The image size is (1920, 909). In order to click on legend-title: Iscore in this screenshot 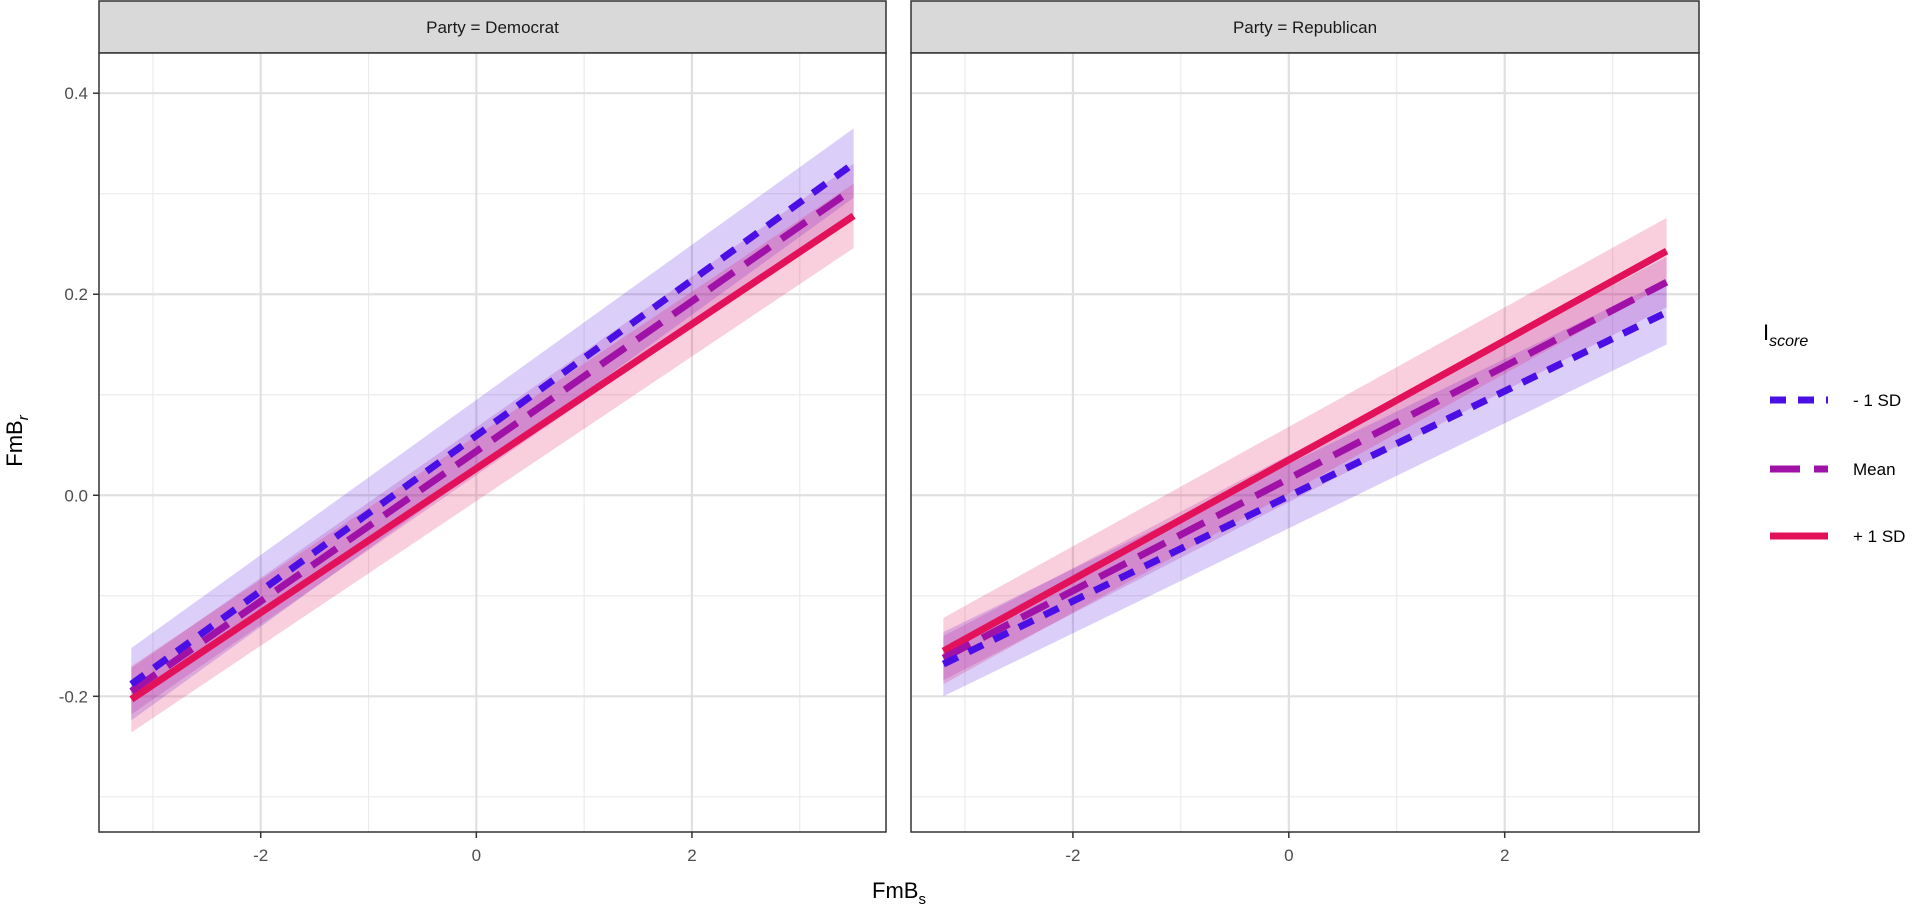, I will do `click(1785, 335)`.